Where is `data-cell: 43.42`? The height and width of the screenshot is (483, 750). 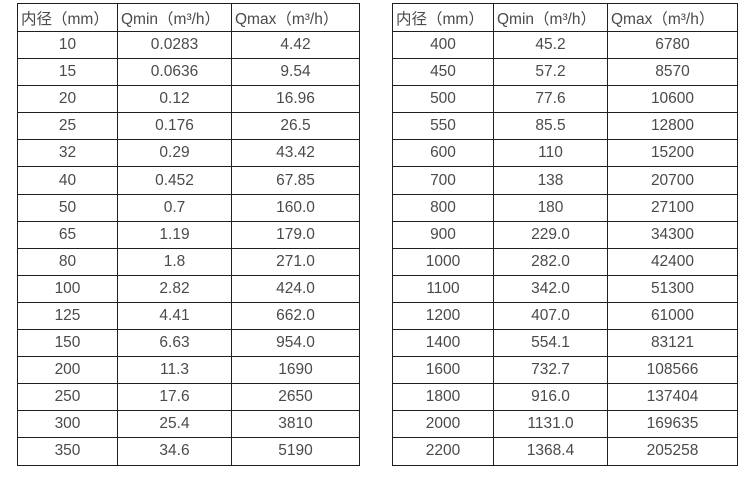
data-cell: 43.42 is located at coordinates (295, 153).